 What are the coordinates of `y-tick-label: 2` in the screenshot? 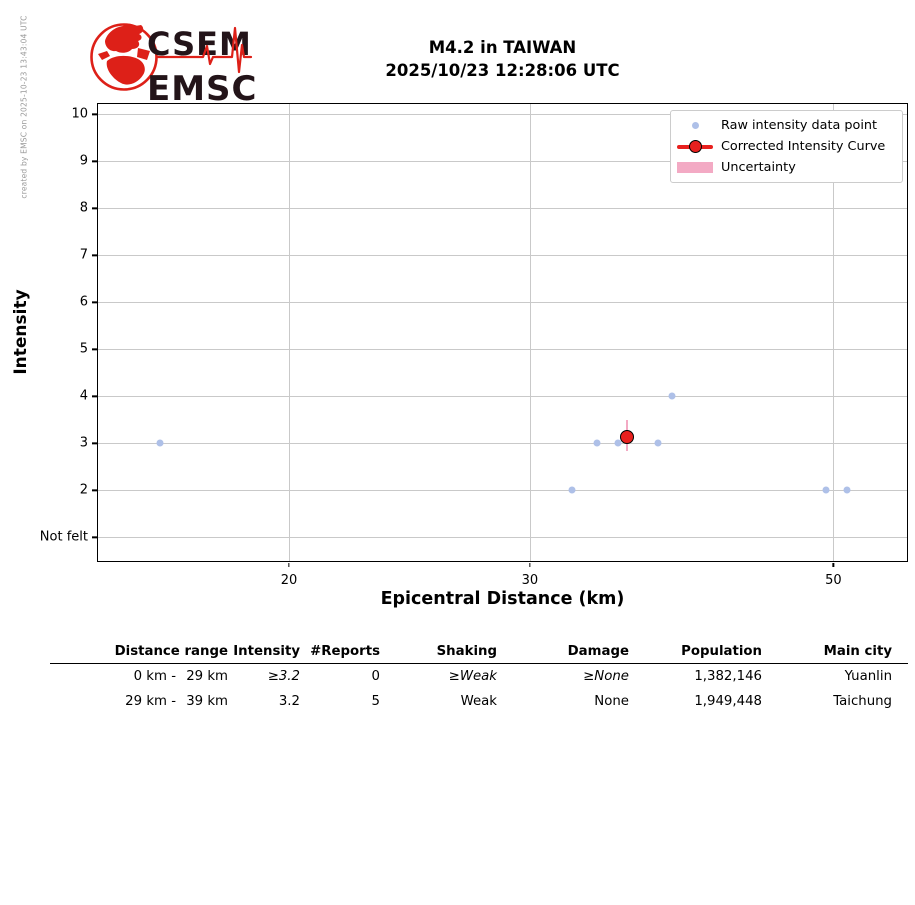 It's located at (83, 490).